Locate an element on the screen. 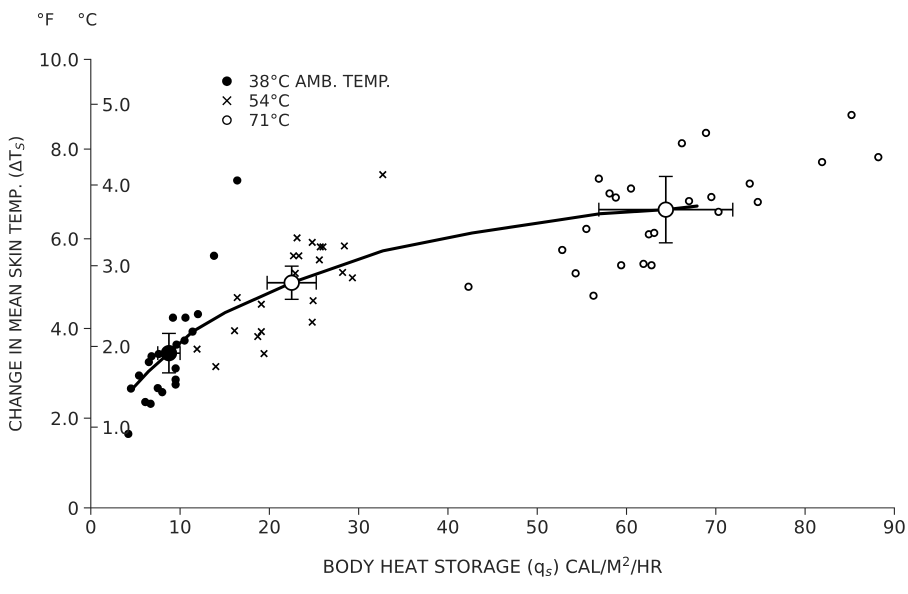  x-tick-label: 80 is located at coordinates (805, 527).